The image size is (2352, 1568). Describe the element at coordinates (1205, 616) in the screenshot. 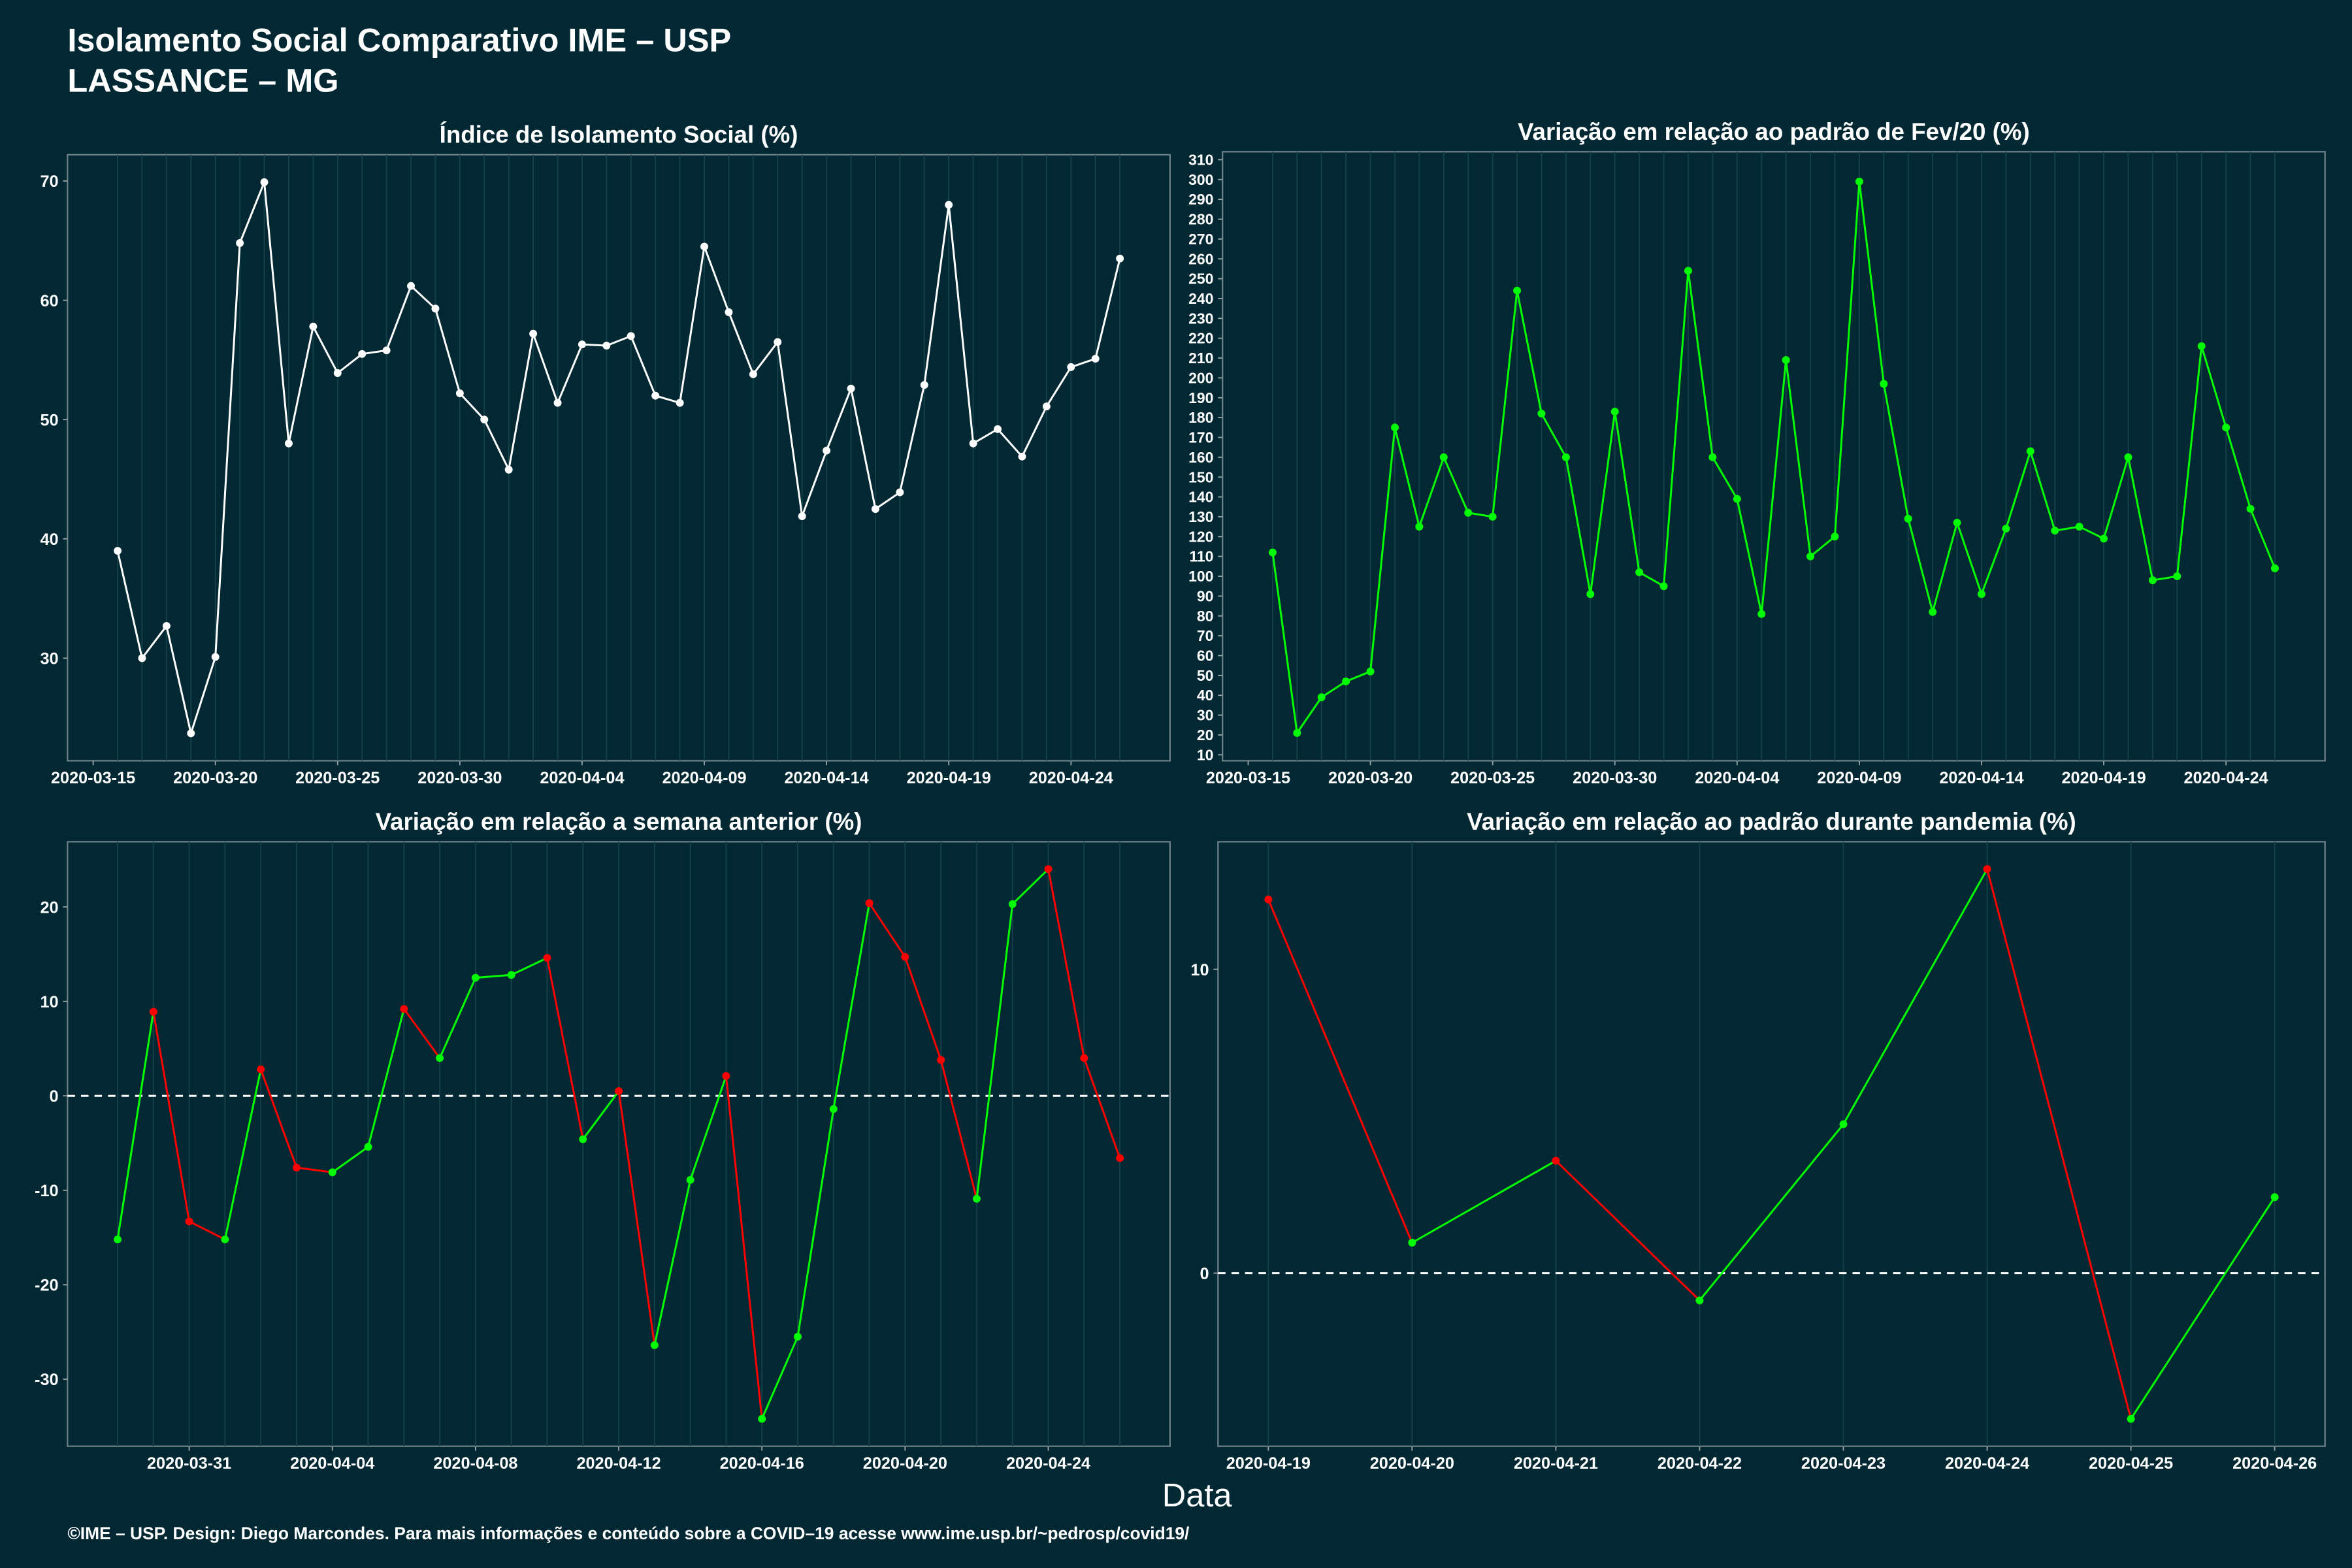

I see `y-tick-label: 80` at that location.